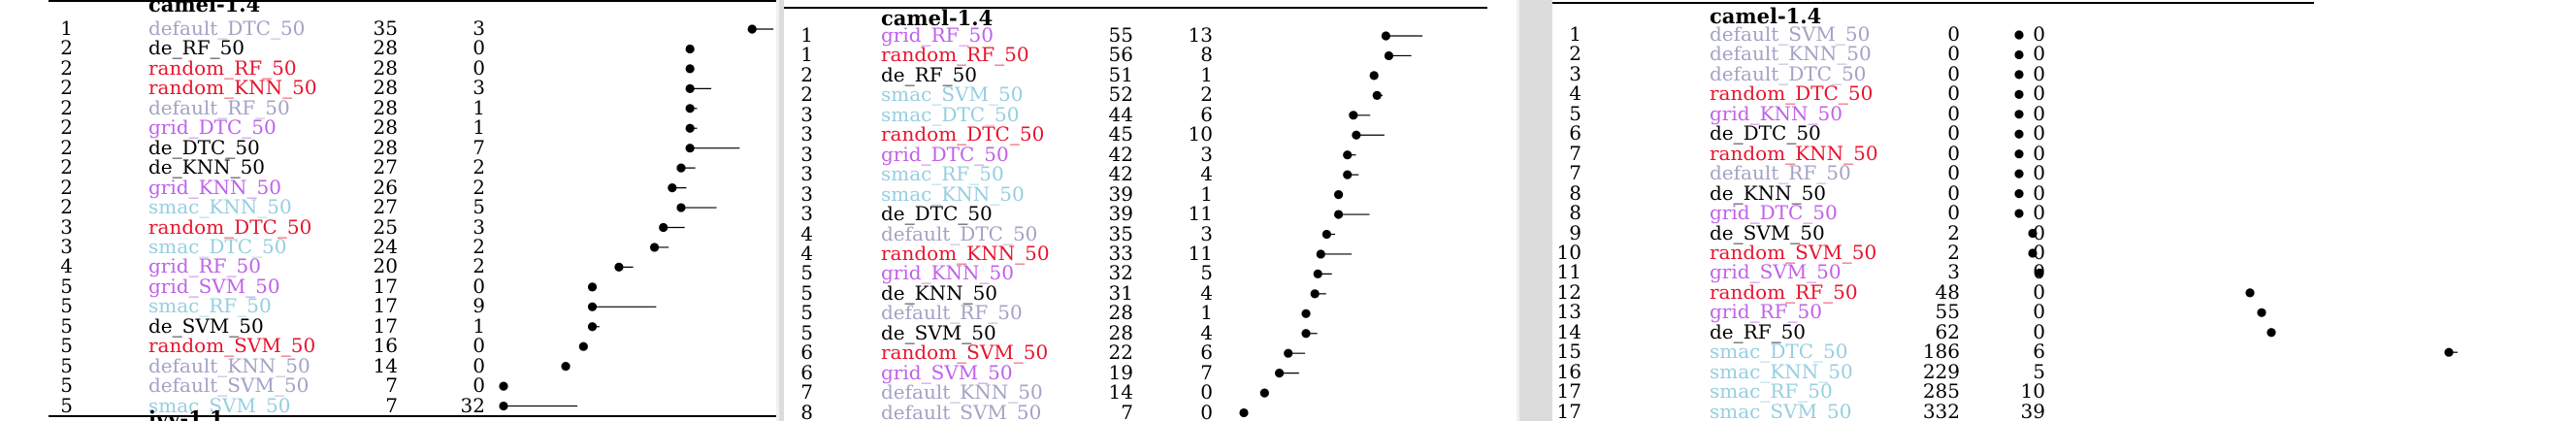  What do you see at coordinates (186, 414) in the screenshot?
I see `next-table-title: ivy-1.1` at bounding box center [186, 414].